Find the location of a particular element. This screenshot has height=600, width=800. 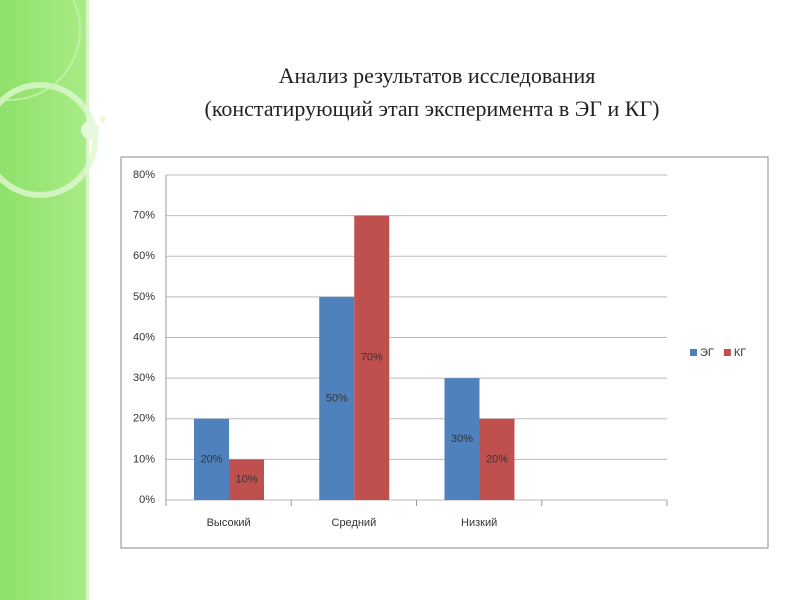

data-label: 30% is located at coordinates (462, 439).